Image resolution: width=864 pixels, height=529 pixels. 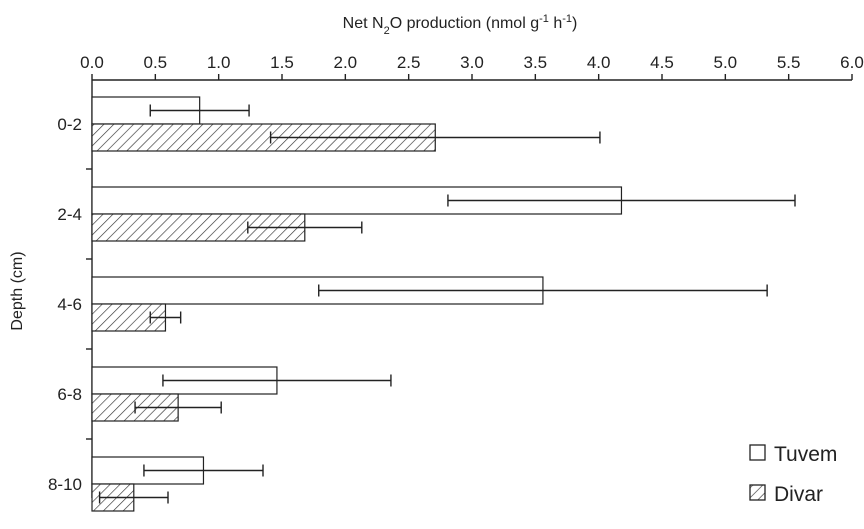 What do you see at coordinates (789, 62) in the screenshot?
I see `x-tick-label: 5.5` at bounding box center [789, 62].